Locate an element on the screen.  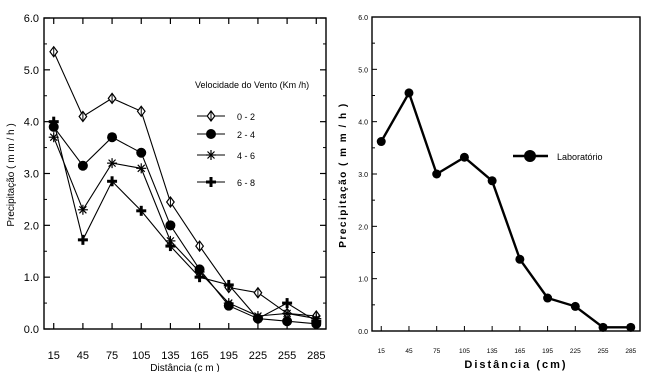
left-legend-label: 6 - 8 is located at coordinates (246, 183).